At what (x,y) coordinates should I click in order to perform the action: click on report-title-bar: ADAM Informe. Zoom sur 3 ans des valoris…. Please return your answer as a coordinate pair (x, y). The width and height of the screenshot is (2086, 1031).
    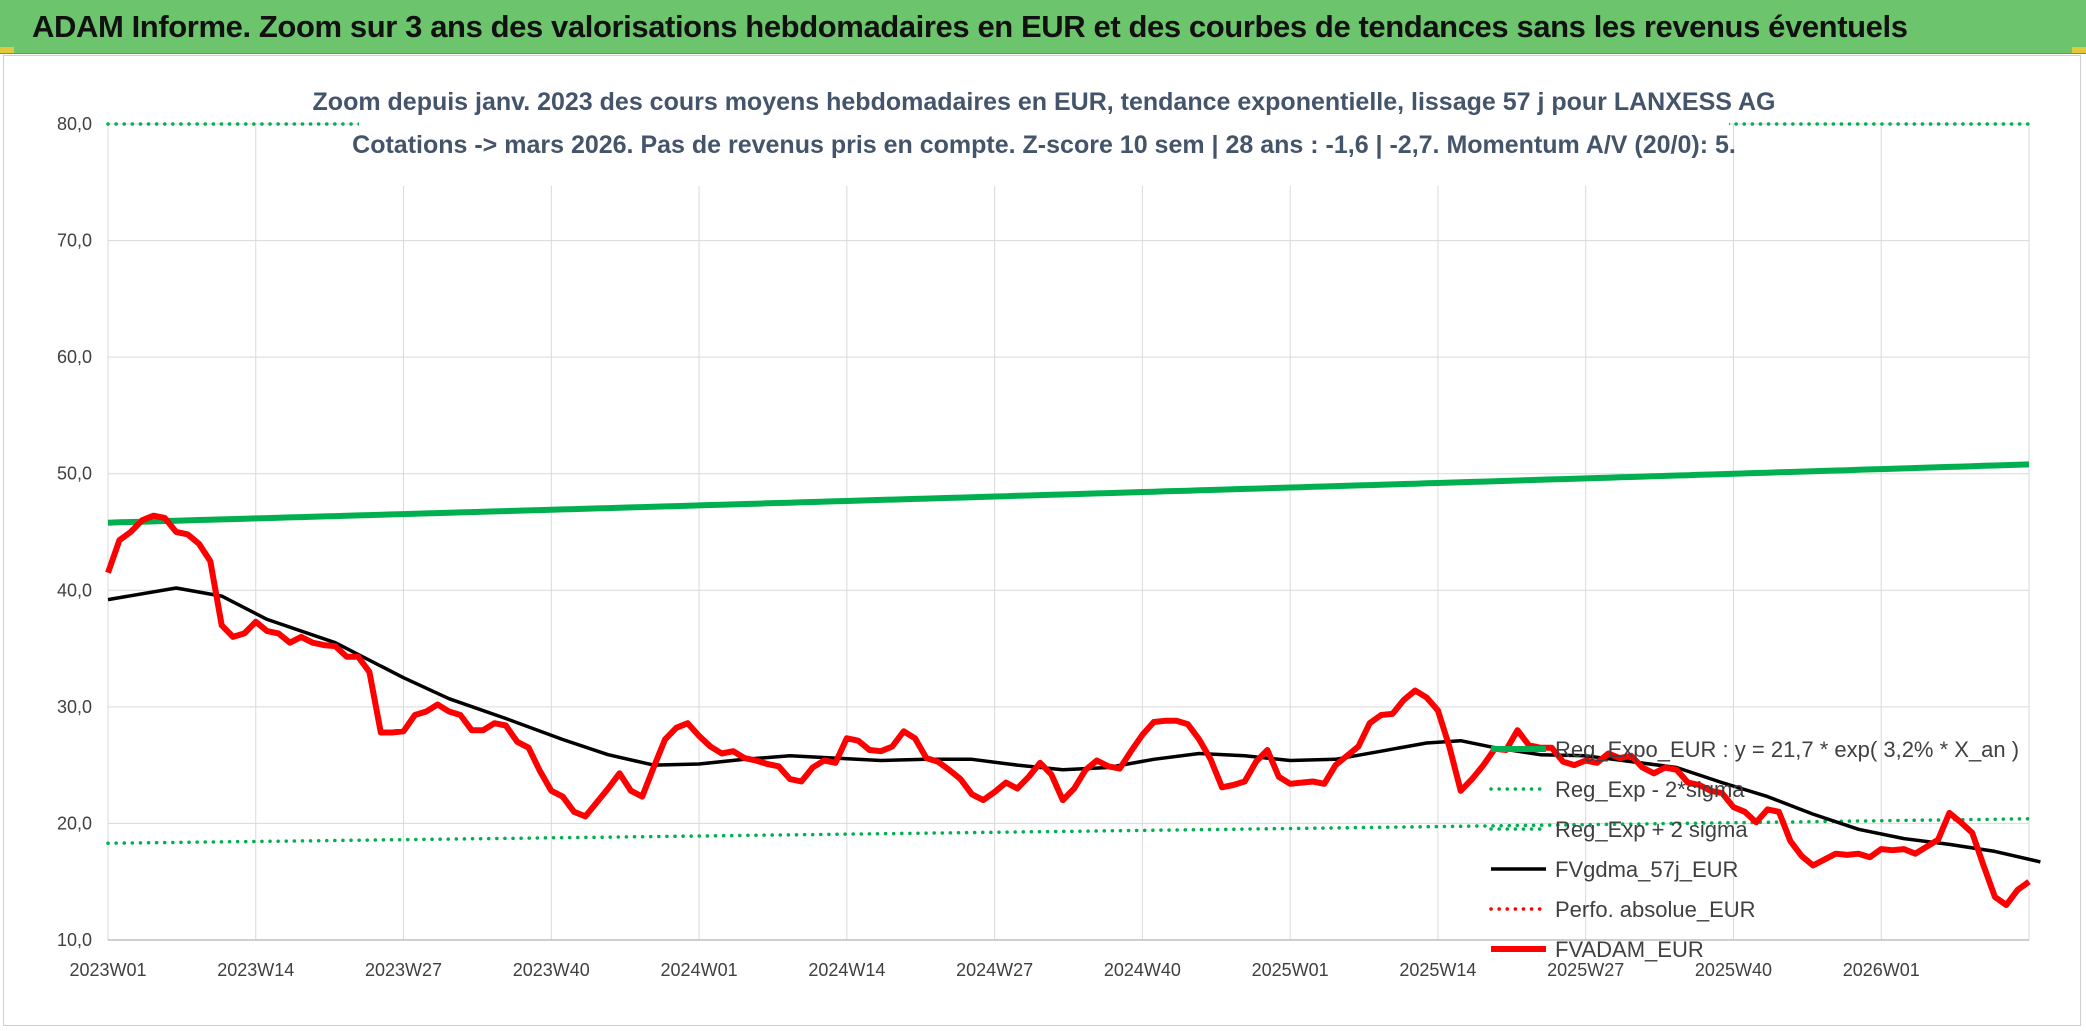
    Looking at the image, I should click on (1043, 27).